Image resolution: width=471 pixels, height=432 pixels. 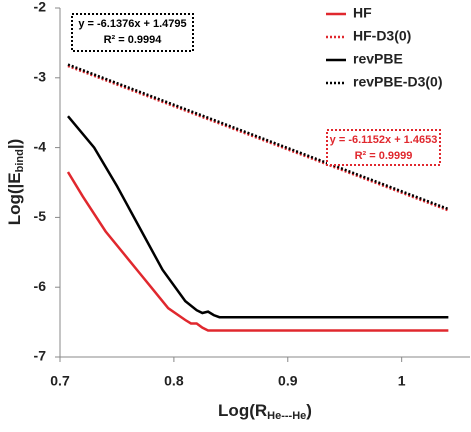 What do you see at coordinates (265, 411) in the screenshot?
I see `x-axis-label: Log(RHe---He)` at bounding box center [265, 411].